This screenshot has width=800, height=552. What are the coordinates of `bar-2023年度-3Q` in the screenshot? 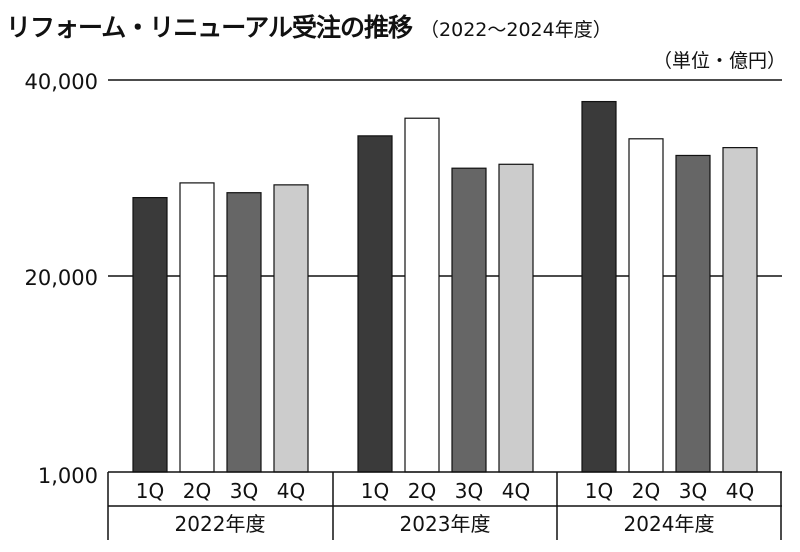 It's located at (469, 320).